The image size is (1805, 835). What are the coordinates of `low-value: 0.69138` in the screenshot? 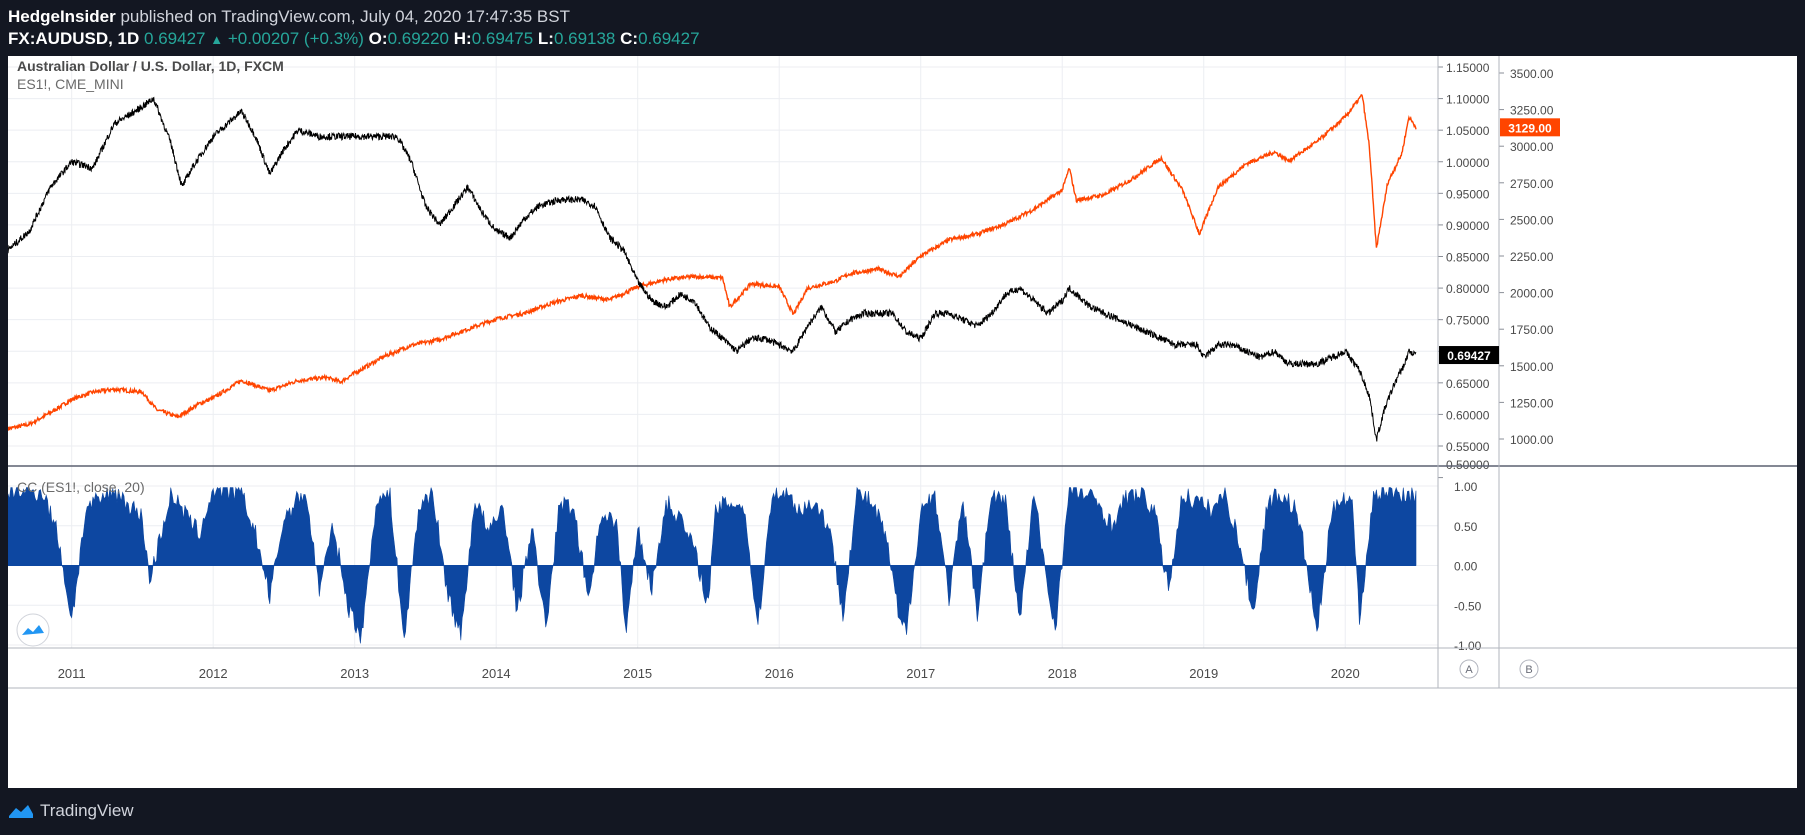 It's located at (584, 38).